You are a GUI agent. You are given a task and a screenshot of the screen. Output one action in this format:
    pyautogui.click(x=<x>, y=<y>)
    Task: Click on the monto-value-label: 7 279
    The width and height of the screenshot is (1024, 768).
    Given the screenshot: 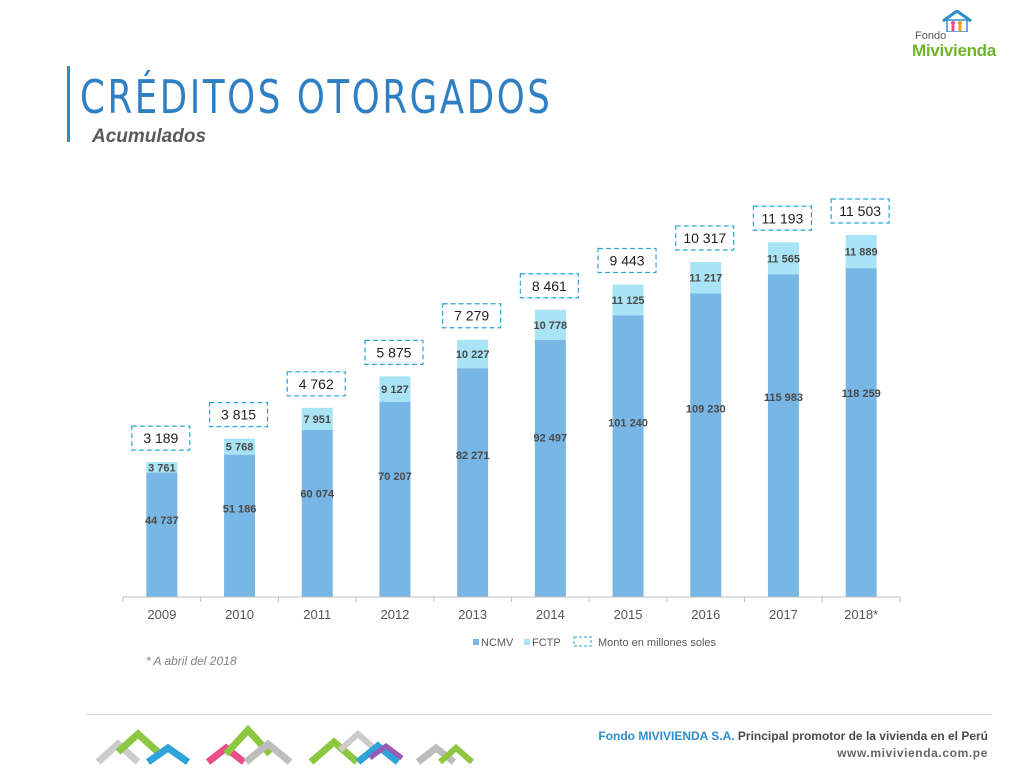 What is the action you would take?
    pyautogui.click(x=471, y=316)
    